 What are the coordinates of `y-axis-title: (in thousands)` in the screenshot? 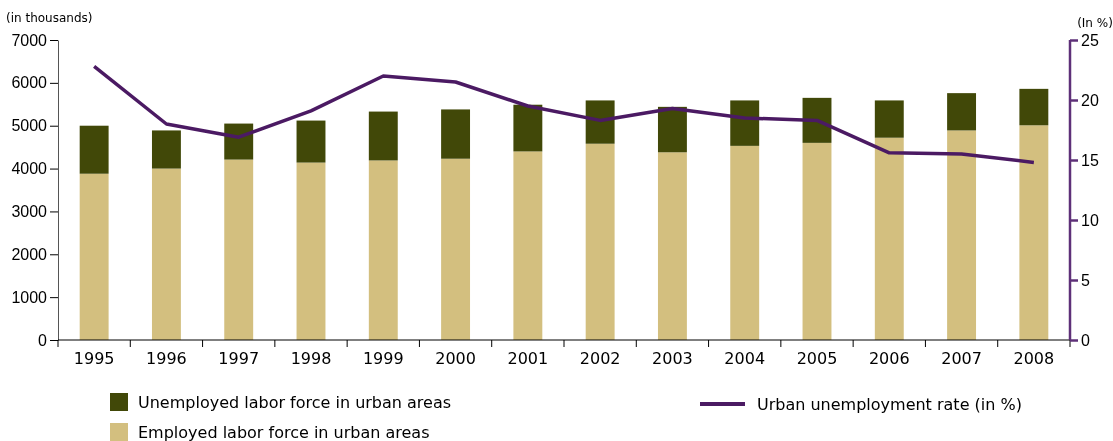 It's located at (49, 18).